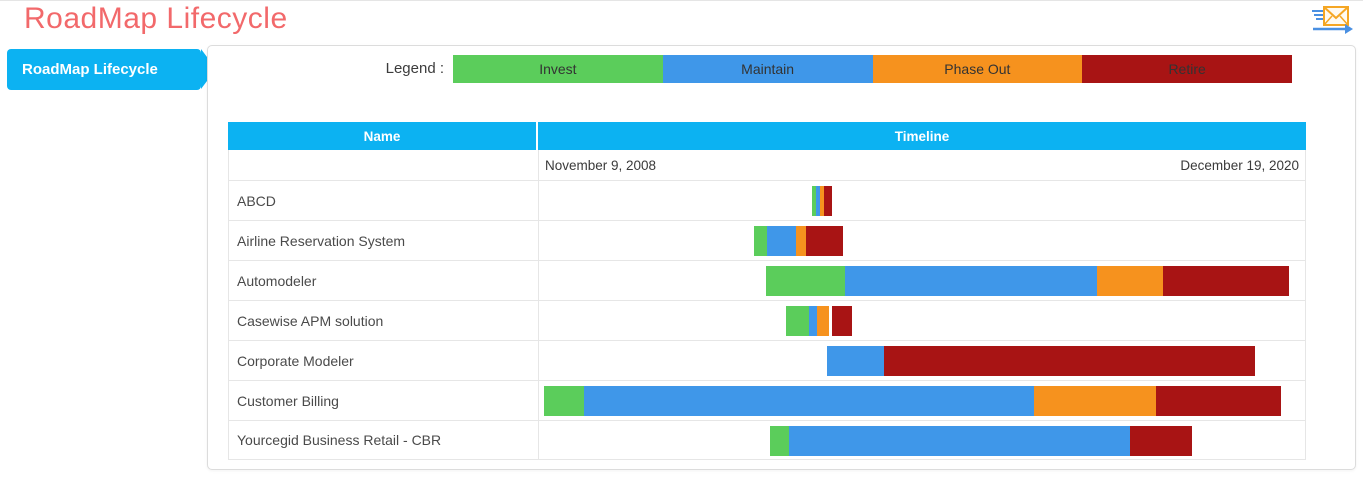 This screenshot has height=481, width=1363. I want to click on row-name: Casewise APM solution, so click(384, 320).